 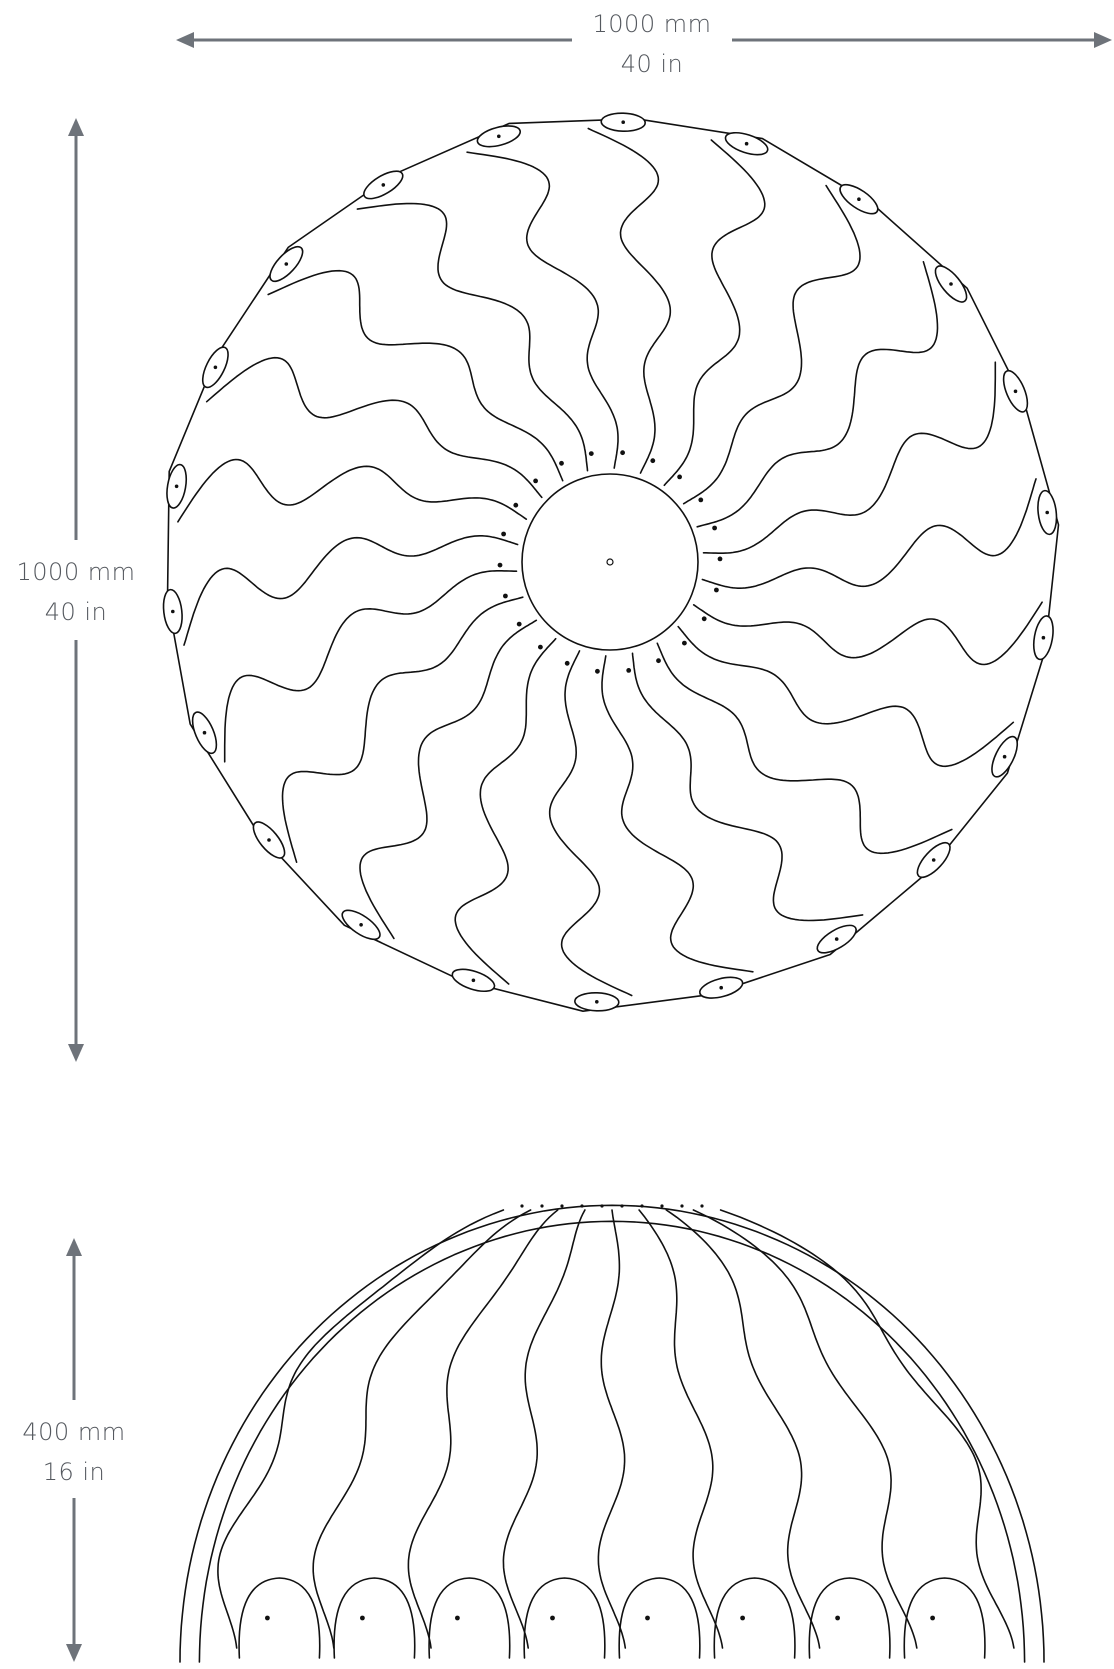 What do you see at coordinates (652, 24) in the screenshot?
I see `width-mm-label: 1000 mm` at bounding box center [652, 24].